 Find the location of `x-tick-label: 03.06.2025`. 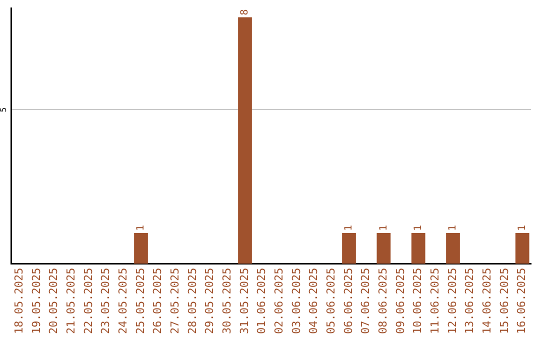

x-tick-label: 03.06.2025 is located at coordinates (296, 301).